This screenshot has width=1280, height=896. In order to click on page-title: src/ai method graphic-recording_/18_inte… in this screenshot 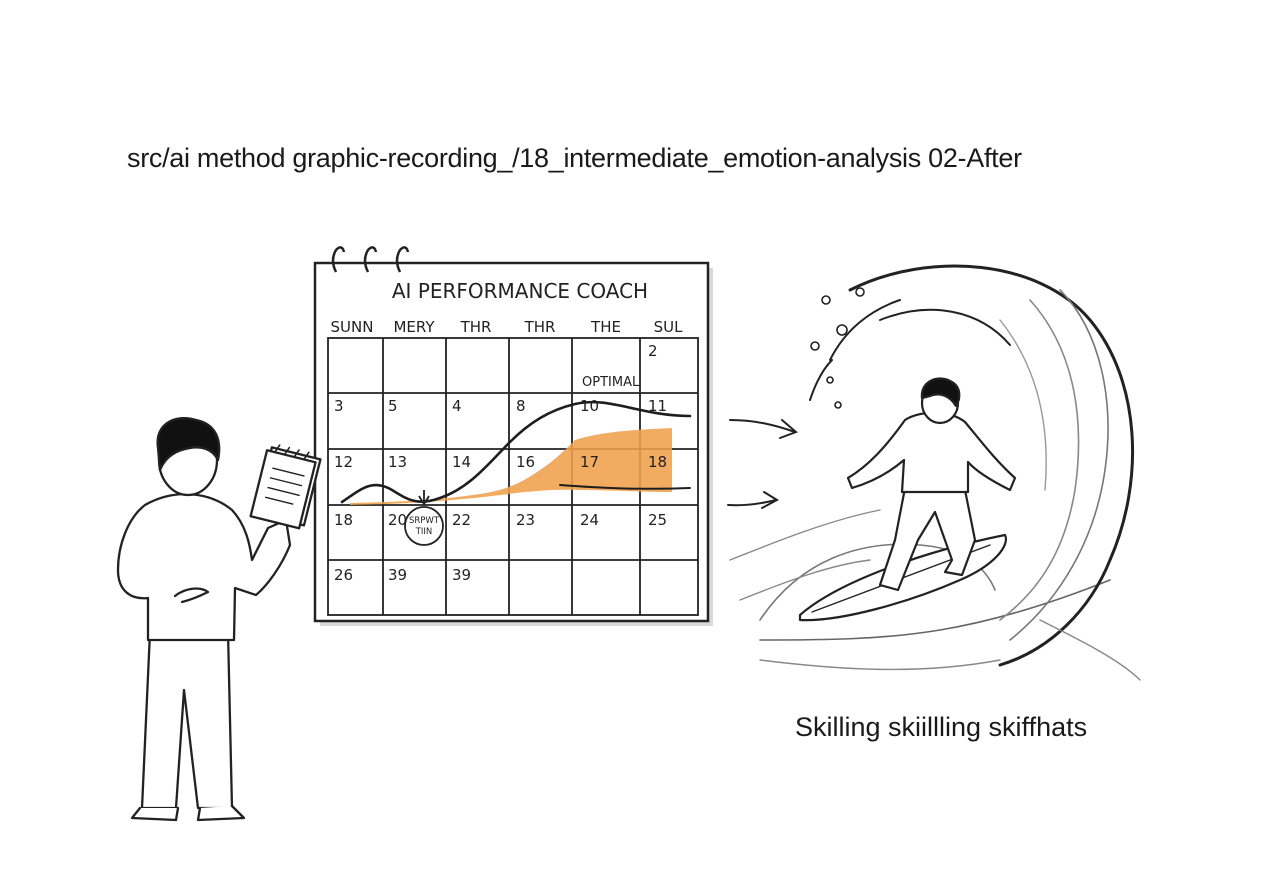, I will do `click(574, 158)`.